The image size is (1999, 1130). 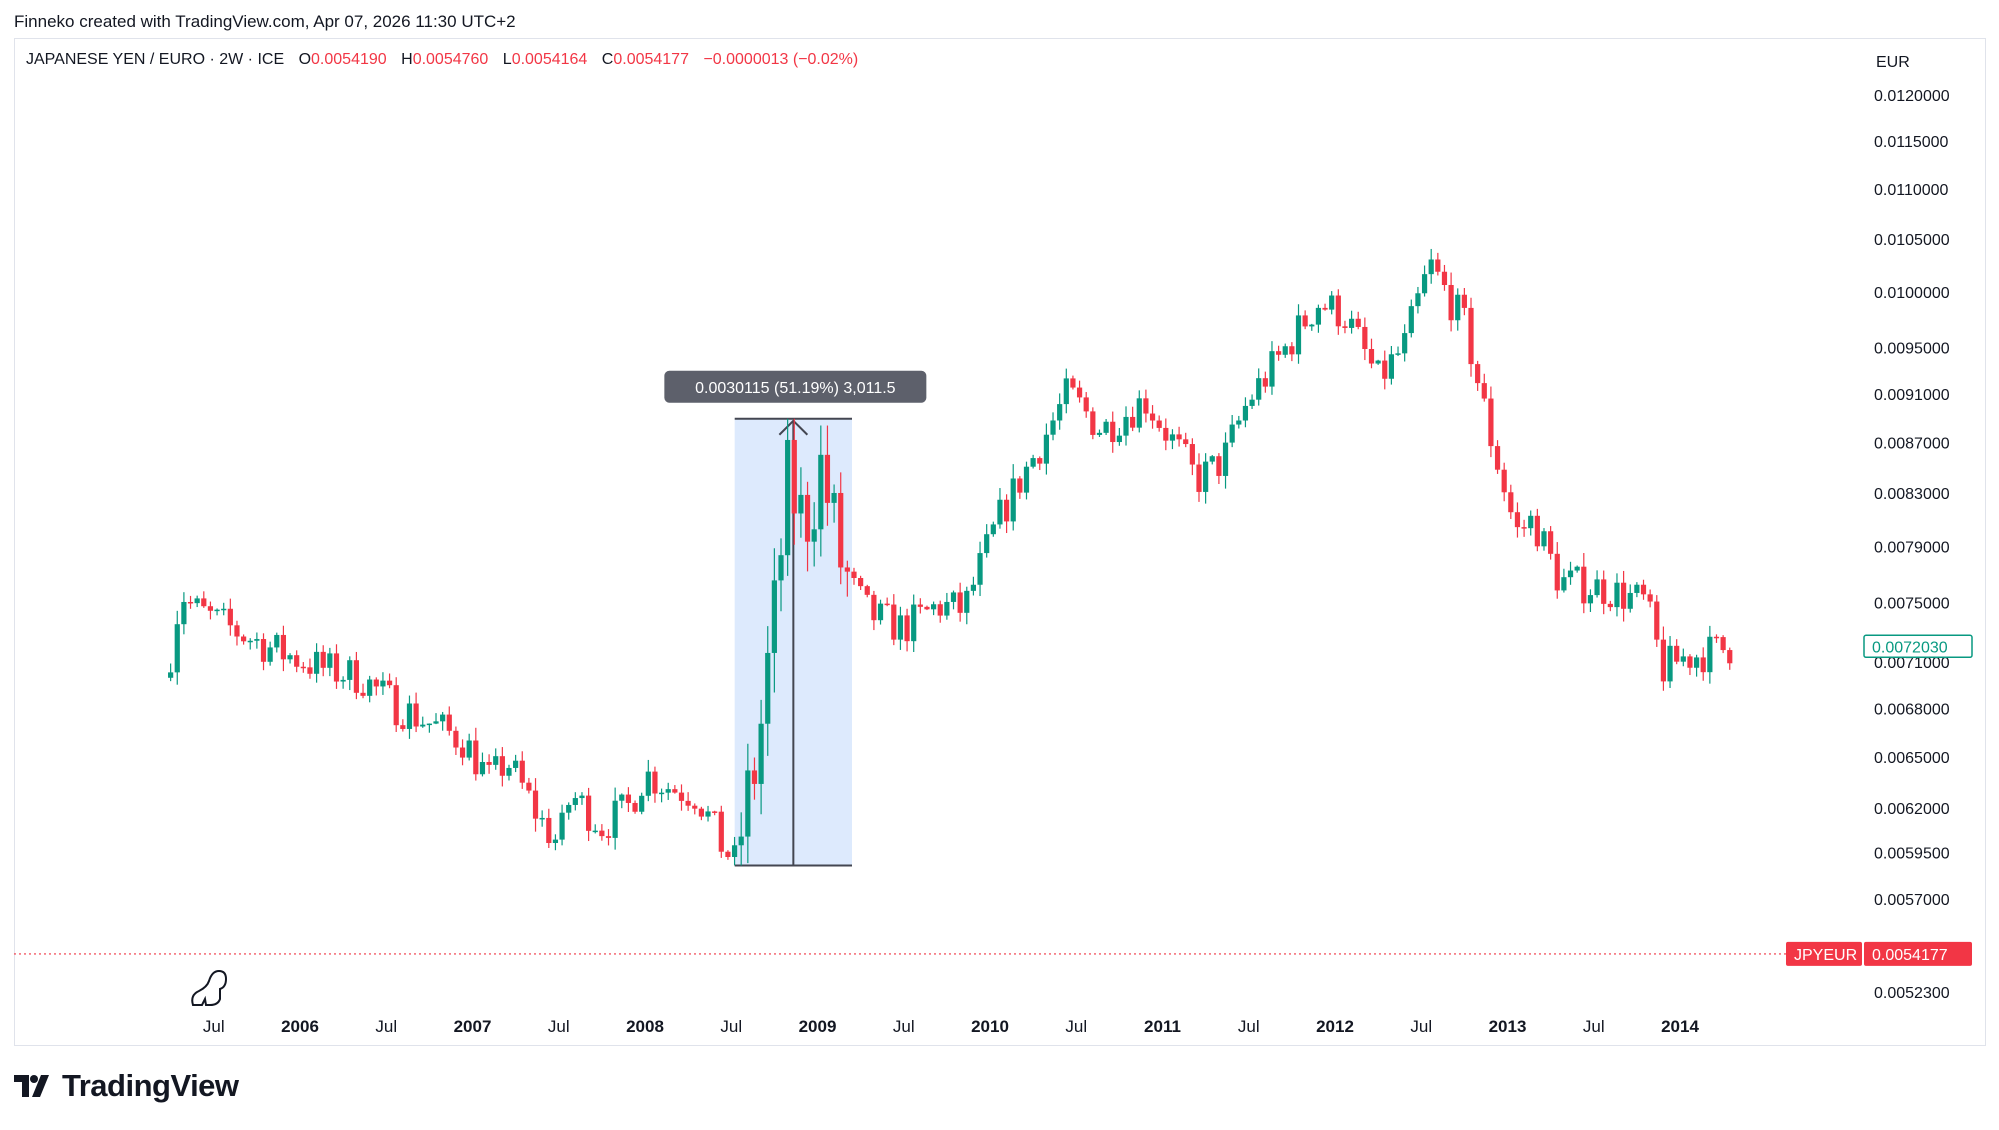 What do you see at coordinates (781, 59) in the screenshot?
I see `legend-change: −0.0000013 (−0.02%)` at bounding box center [781, 59].